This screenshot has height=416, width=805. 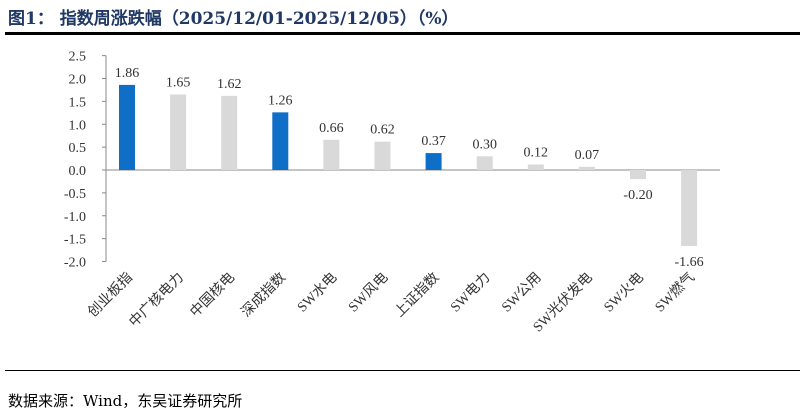 I want to click on x-tick-label: SW火电, so click(x=624, y=293).